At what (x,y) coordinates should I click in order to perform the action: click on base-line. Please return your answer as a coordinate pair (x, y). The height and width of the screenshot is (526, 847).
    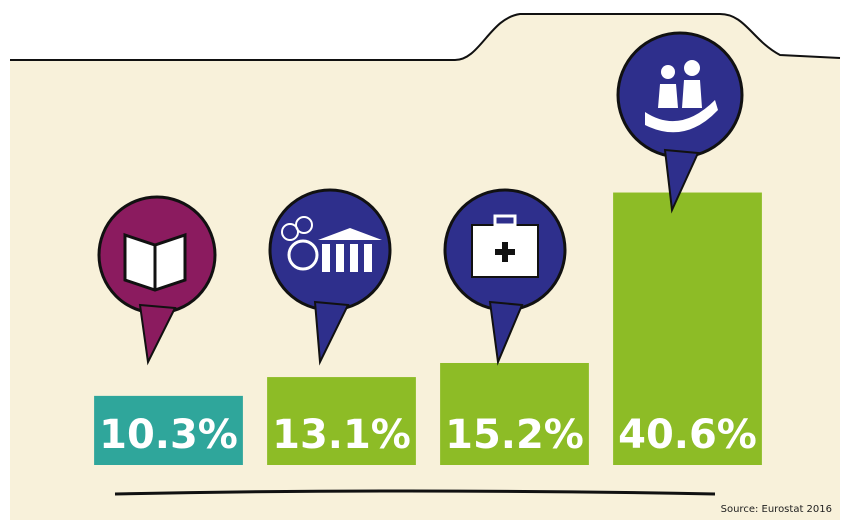
    Looking at the image, I should click on (415, 492).